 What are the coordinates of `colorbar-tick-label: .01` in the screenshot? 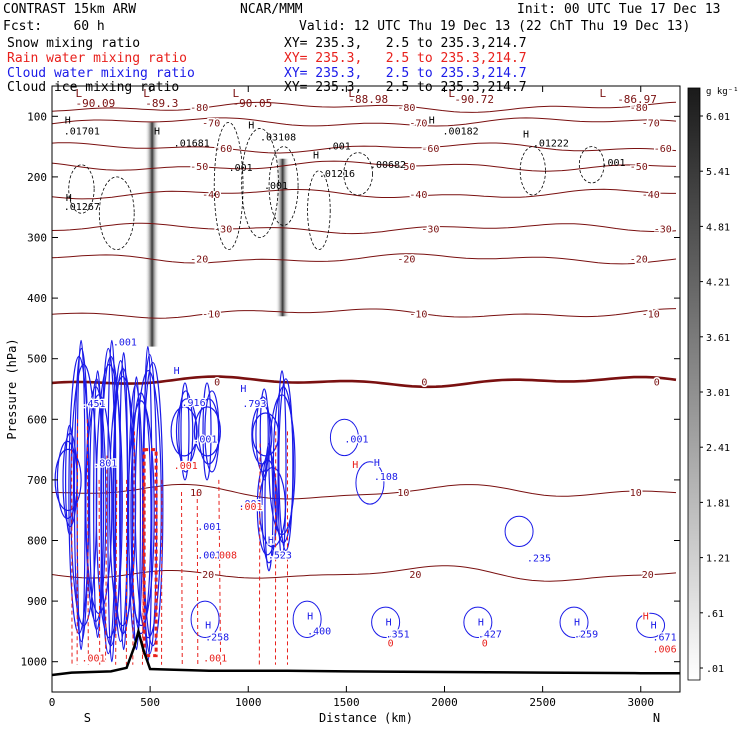 It's located at (715, 669).